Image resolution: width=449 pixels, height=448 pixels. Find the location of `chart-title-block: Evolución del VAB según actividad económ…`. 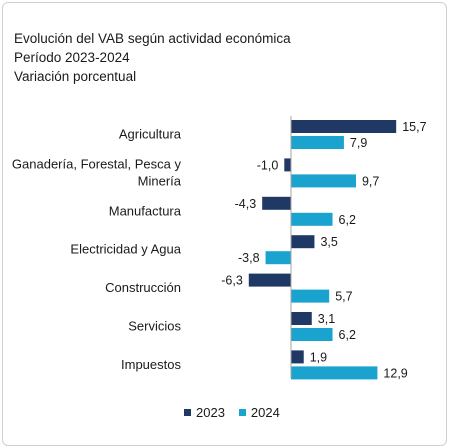

chart-title-block: Evolución del VAB según actividad económ… is located at coordinates (152, 57).